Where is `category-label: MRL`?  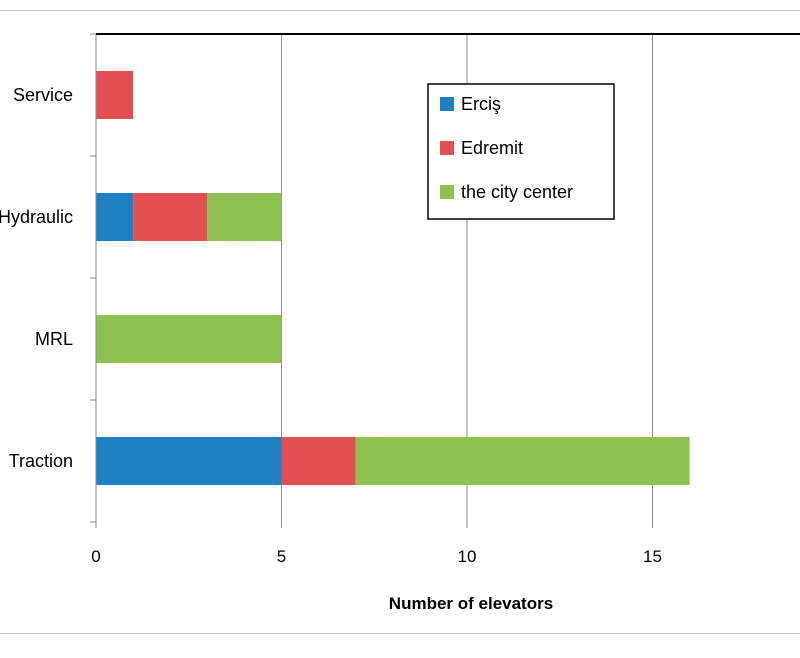 category-label: MRL is located at coordinates (54, 339).